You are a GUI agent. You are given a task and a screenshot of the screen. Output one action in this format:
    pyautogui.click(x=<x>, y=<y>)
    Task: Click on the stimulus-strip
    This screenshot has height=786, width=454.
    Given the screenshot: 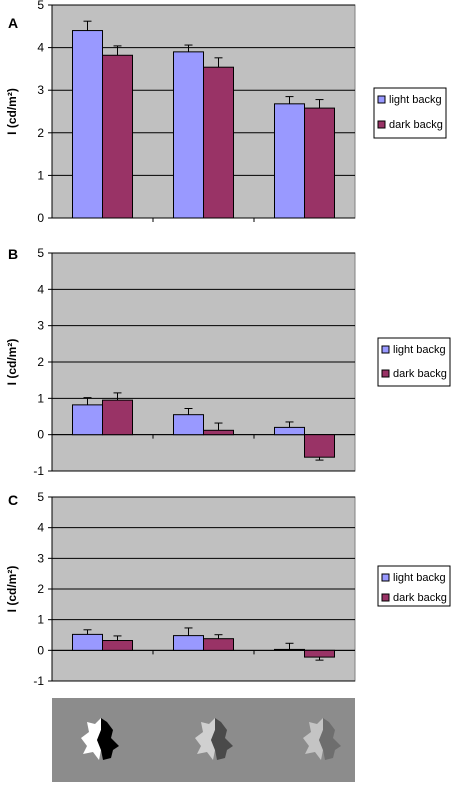 What is the action you would take?
    pyautogui.click(x=203, y=740)
    